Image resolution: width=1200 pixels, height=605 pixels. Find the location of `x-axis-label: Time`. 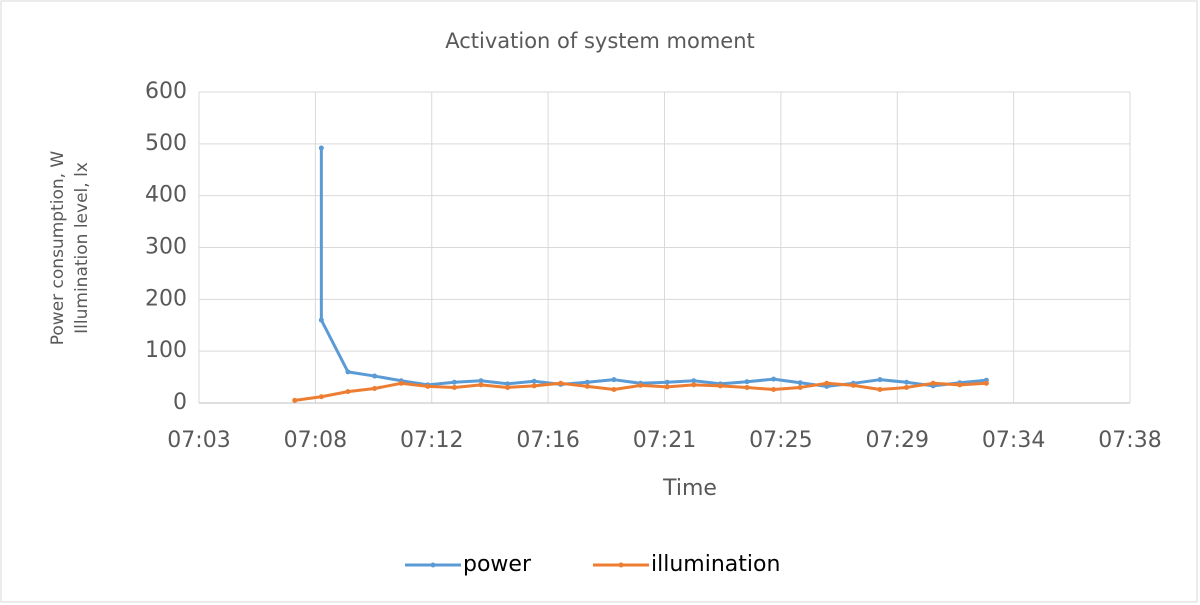

x-axis-label: Time is located at coordinates (689, 488).